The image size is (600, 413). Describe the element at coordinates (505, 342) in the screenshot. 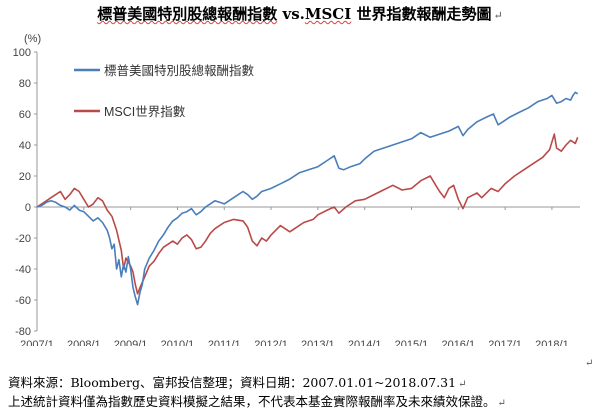

I see `x-tick-label: 2017/1` at that location.